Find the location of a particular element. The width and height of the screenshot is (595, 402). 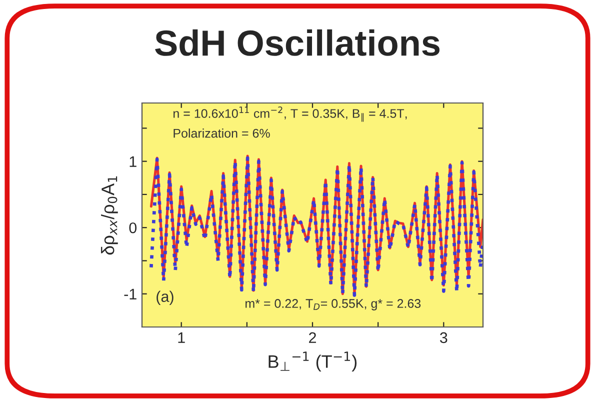

annotation: (a) is located at coordinates (165, 297).